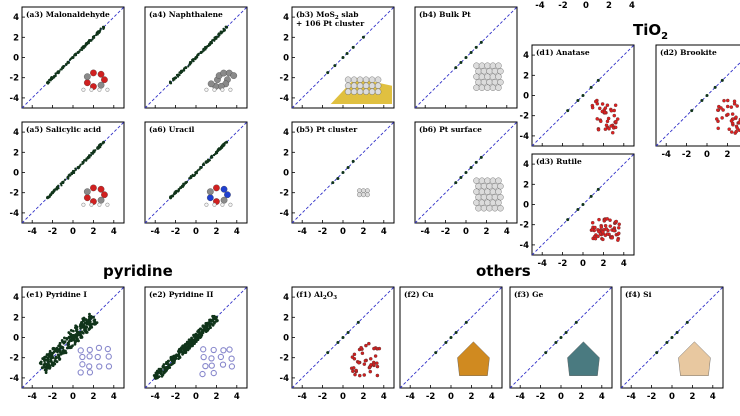 The image size is (740, 416). Describe the element at coordinates (16, 298) in the screenshot. I see `y-tick-label: 4` at that location.